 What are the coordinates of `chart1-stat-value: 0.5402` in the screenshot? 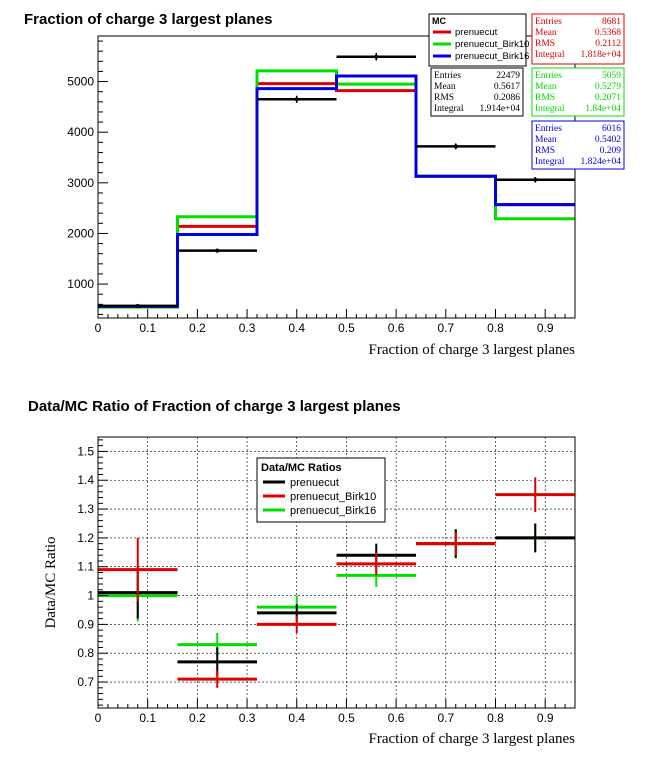 It's located at (608, 140).